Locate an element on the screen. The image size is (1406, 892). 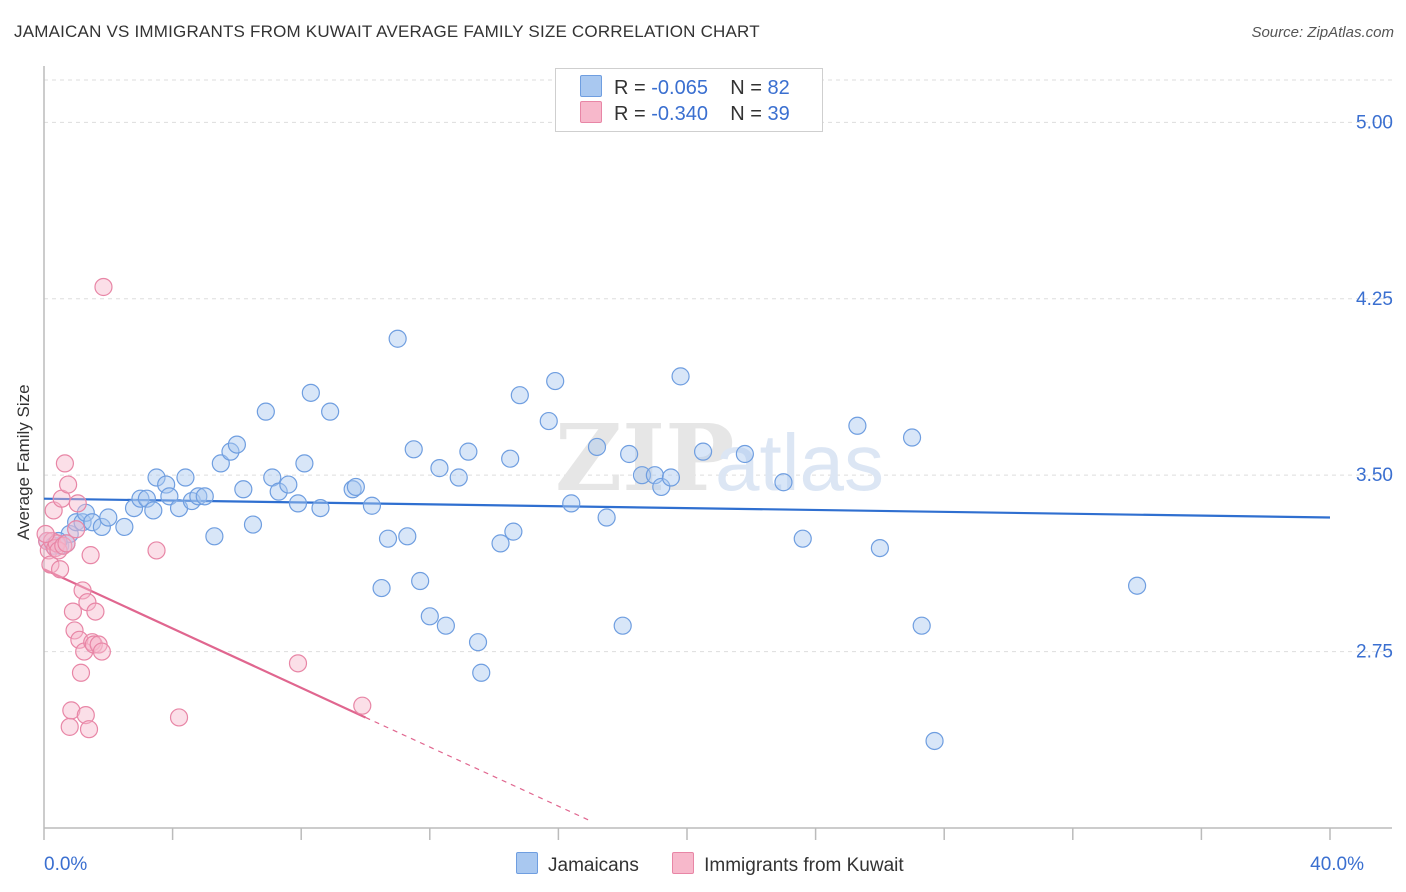
trendline-kuwait-extension is located at coordinates (478, 769).